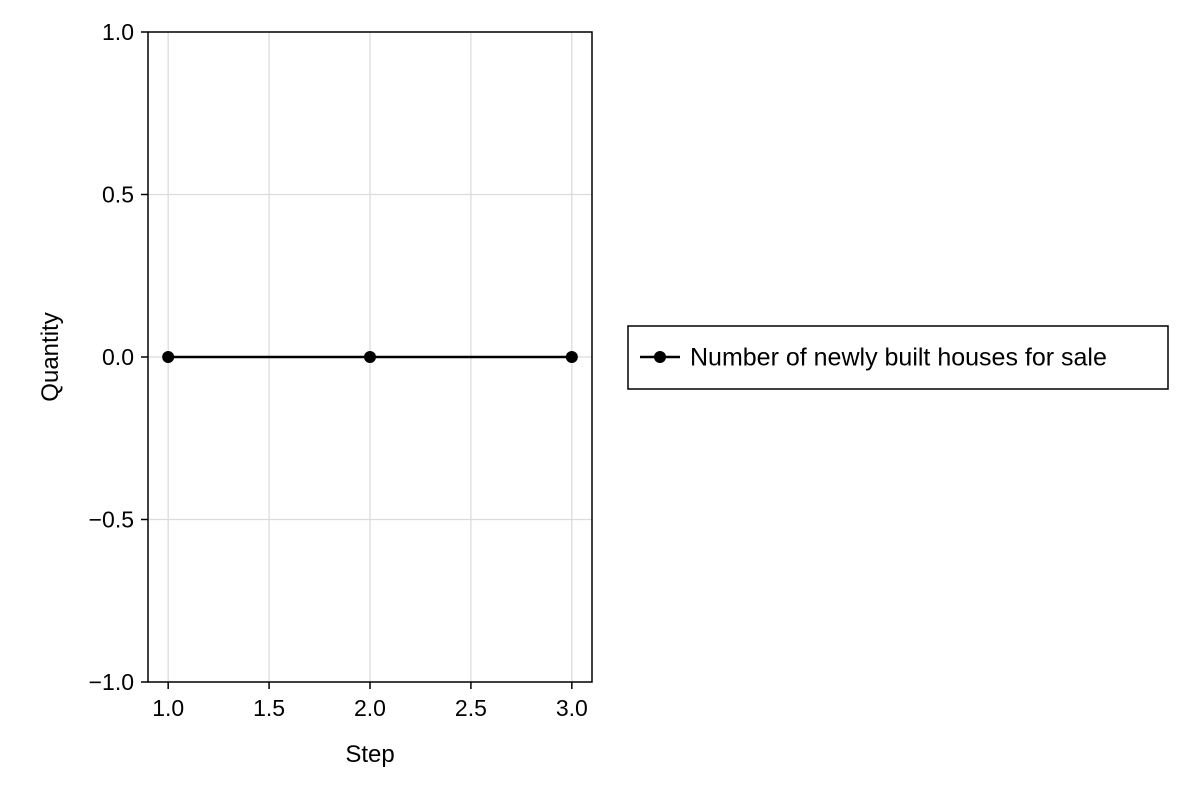 The image size is (1200, 800). What do you see at coordinates (369, 754) in the screenshot?
I see `x-axis-title: Step` at bounding box center [369, 754].